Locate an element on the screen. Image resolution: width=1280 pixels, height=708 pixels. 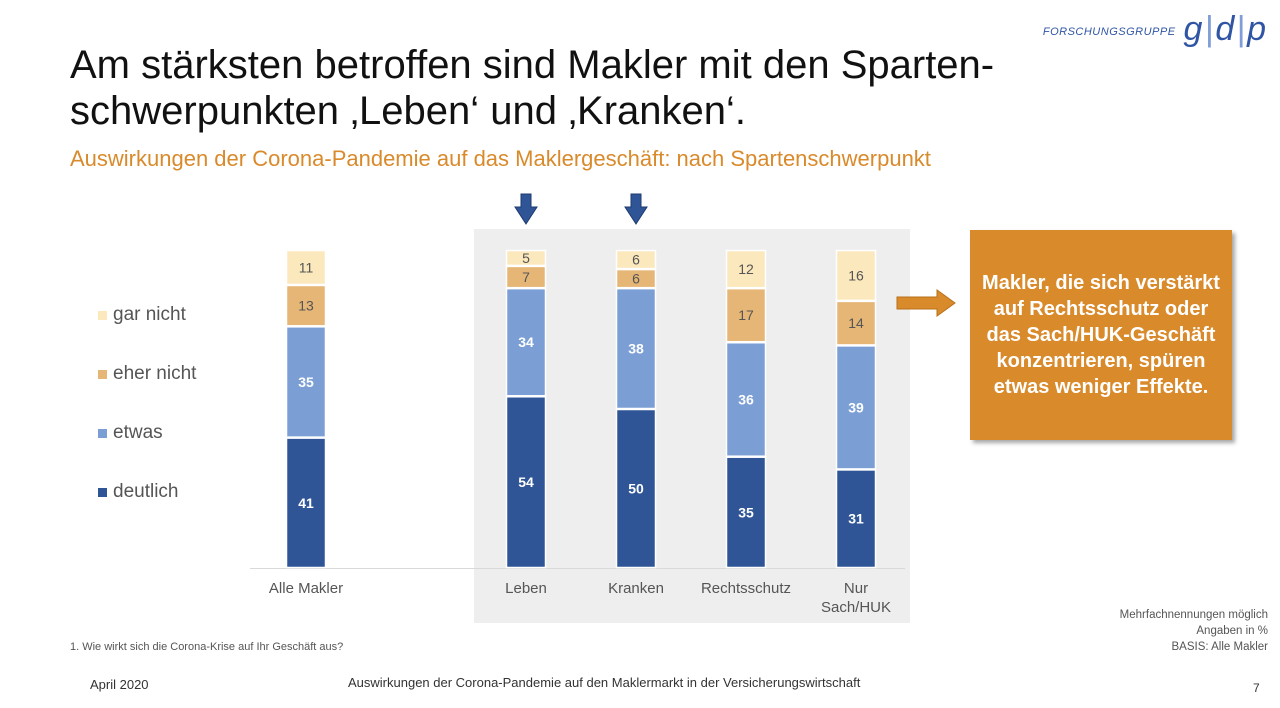
data-label-kranken-deutlich: 50 is located at coordinates (636, 489).